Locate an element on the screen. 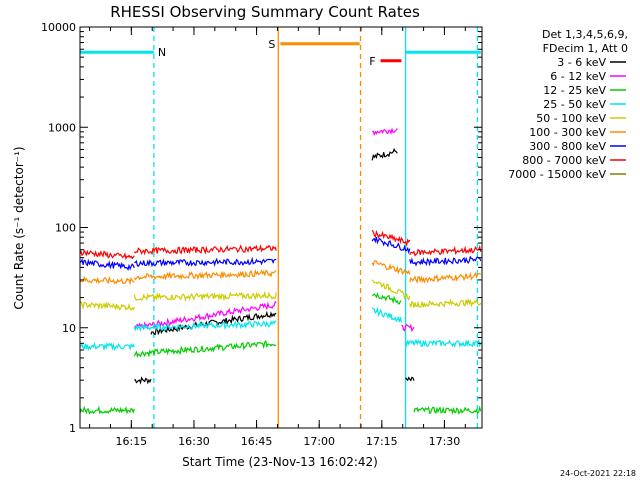 The image size is (640, 480). legend-entry-label: 3 - 6 keV is located at coordinates (581, 62).